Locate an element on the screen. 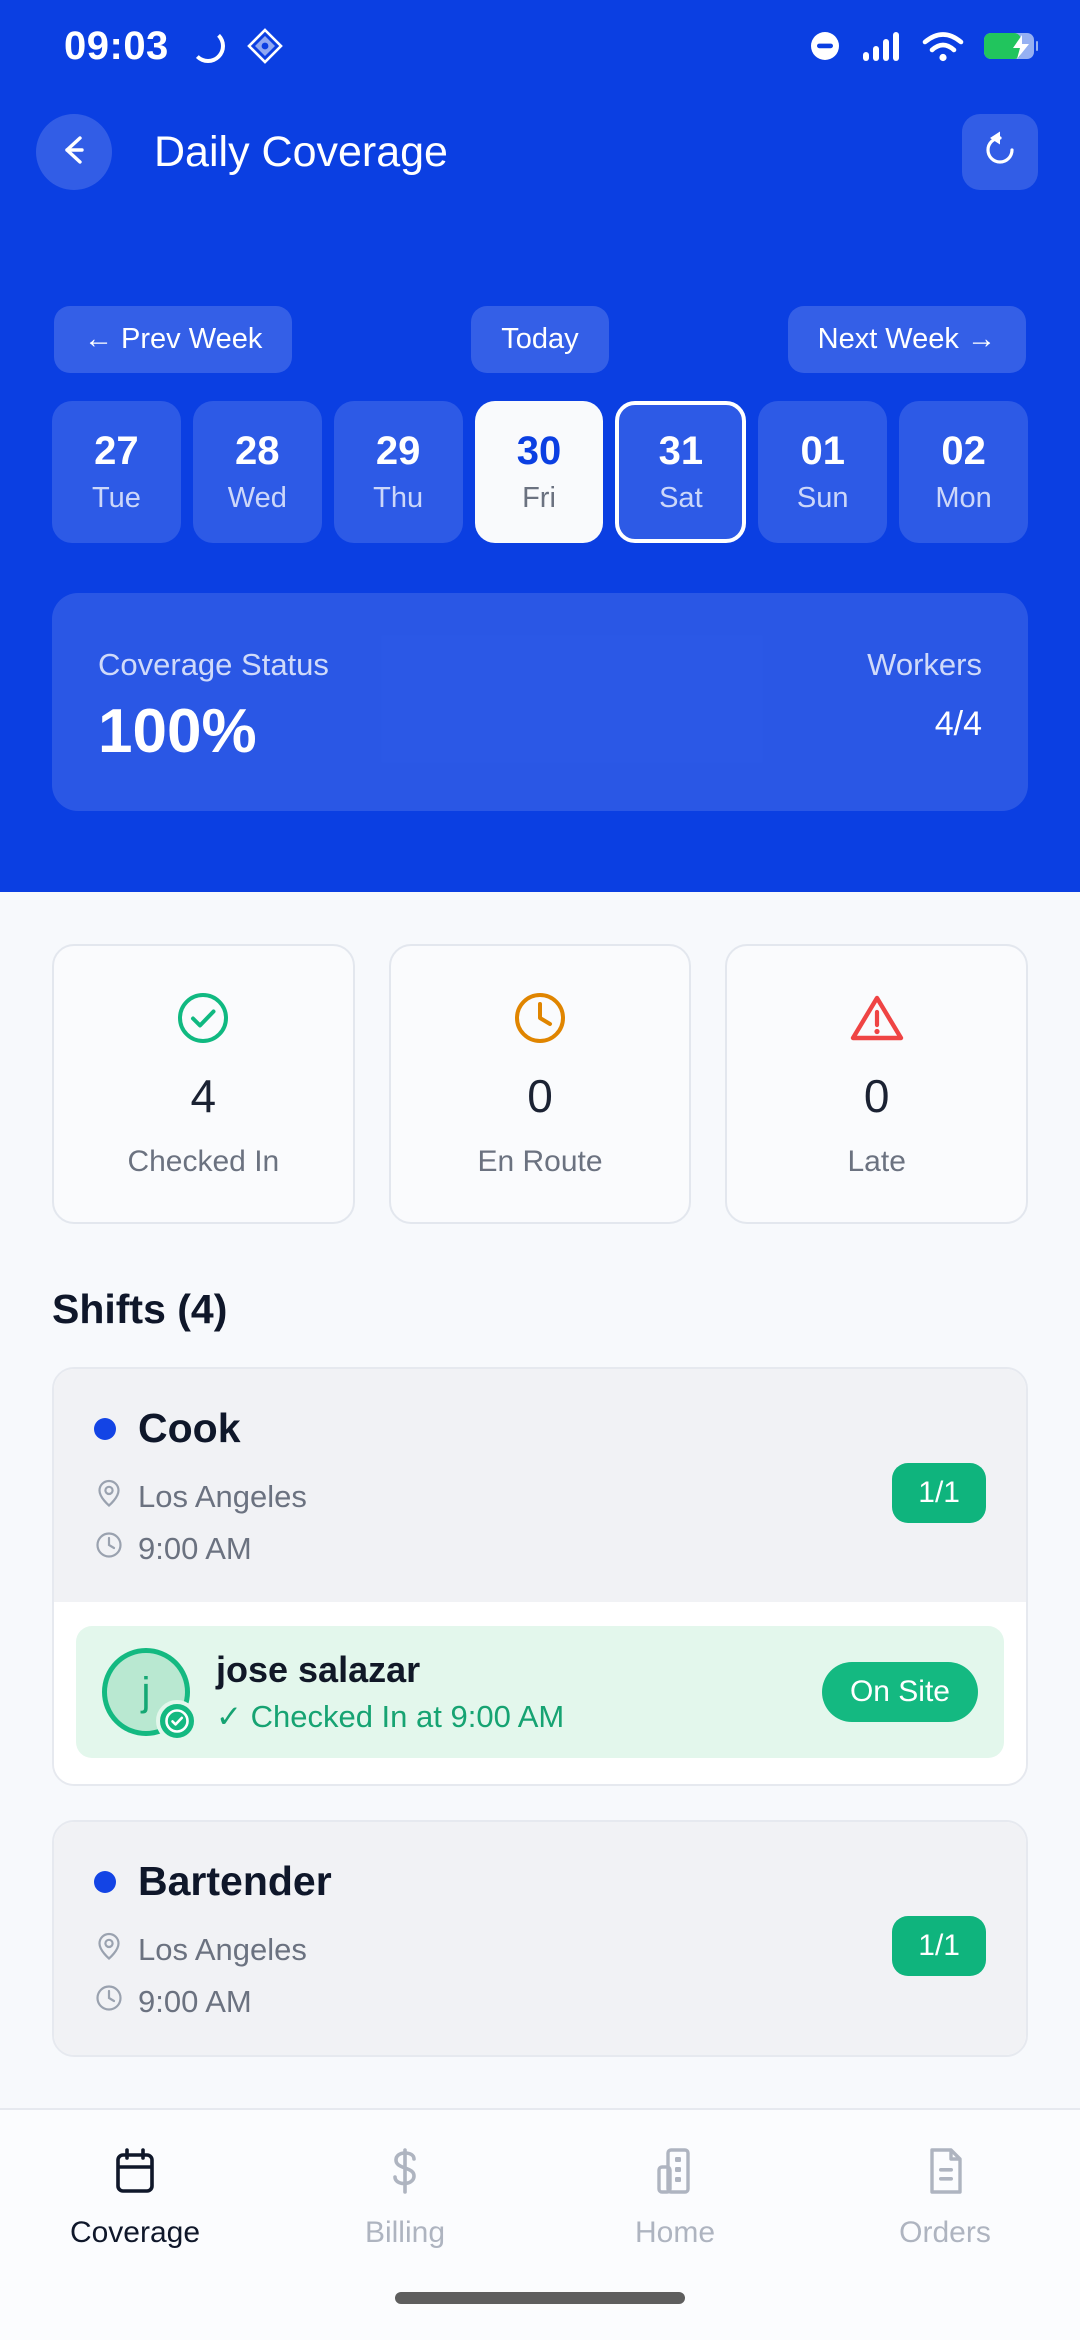 Image resolution: width=1080 pixels, height=2340 pixels. day-label: Wed is located at coordinates (257, 498).